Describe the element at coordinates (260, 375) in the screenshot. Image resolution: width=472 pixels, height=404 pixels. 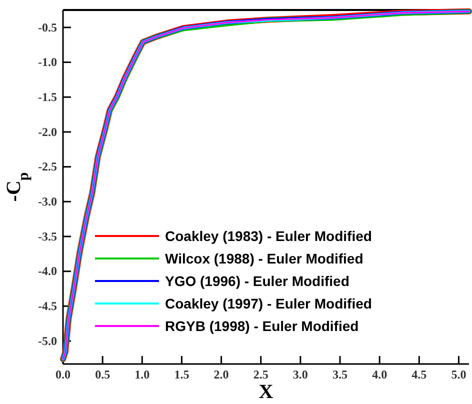
I see `x-tick-label: 2.5` at that location.